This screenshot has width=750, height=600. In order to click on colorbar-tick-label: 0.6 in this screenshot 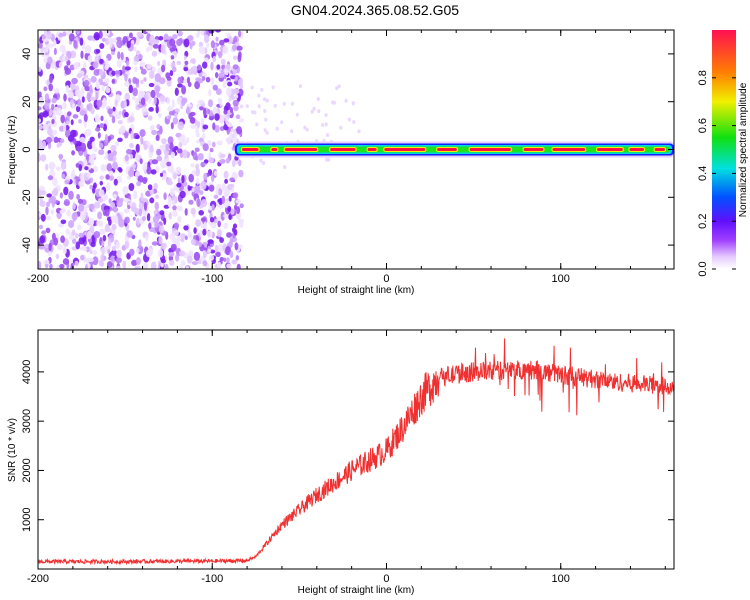, I will do `click(703, 125)`.